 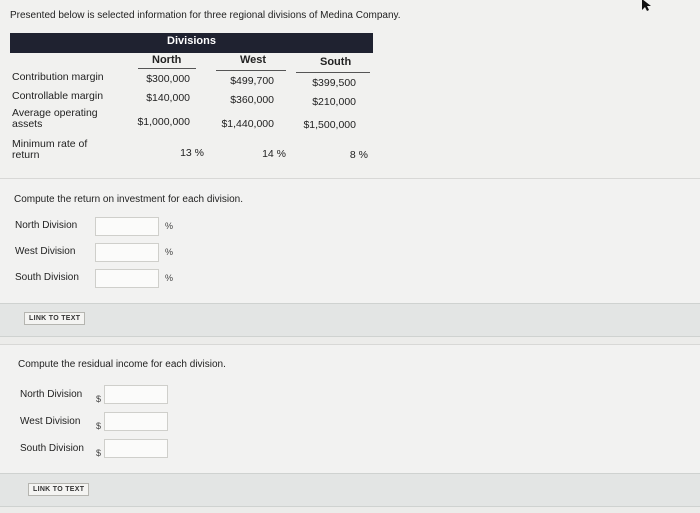 What do you see at coordinates (334, 102) in the screenshot?
I see `cell-south-controllable: $210,000` at bounding box center [334, 102].